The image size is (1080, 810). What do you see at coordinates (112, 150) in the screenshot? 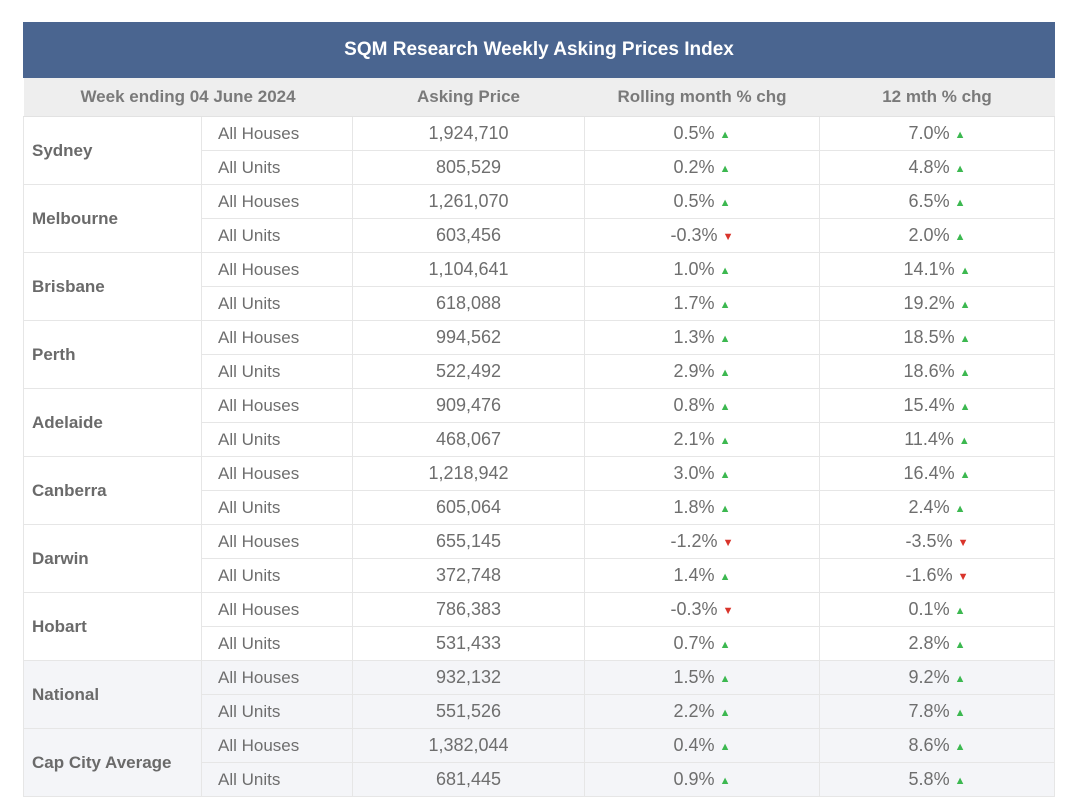
I see `city-name: Sydney` at bounding box center [112, 150].